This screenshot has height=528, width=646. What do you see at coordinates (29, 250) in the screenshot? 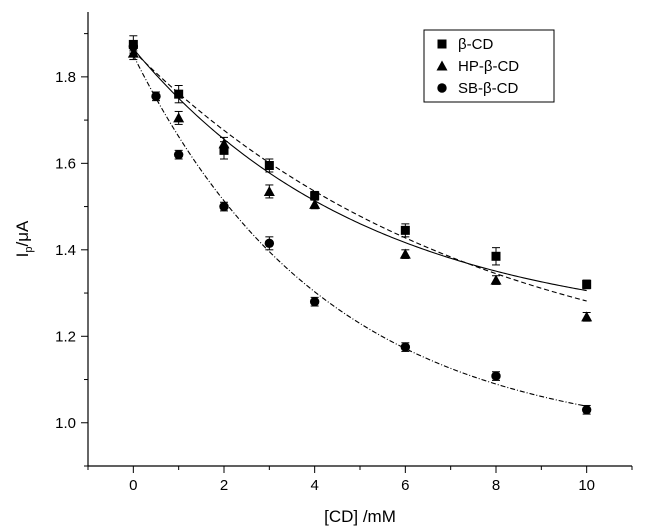
I see `y-axis-title-subscript: p` at bounding box center [29, 250].